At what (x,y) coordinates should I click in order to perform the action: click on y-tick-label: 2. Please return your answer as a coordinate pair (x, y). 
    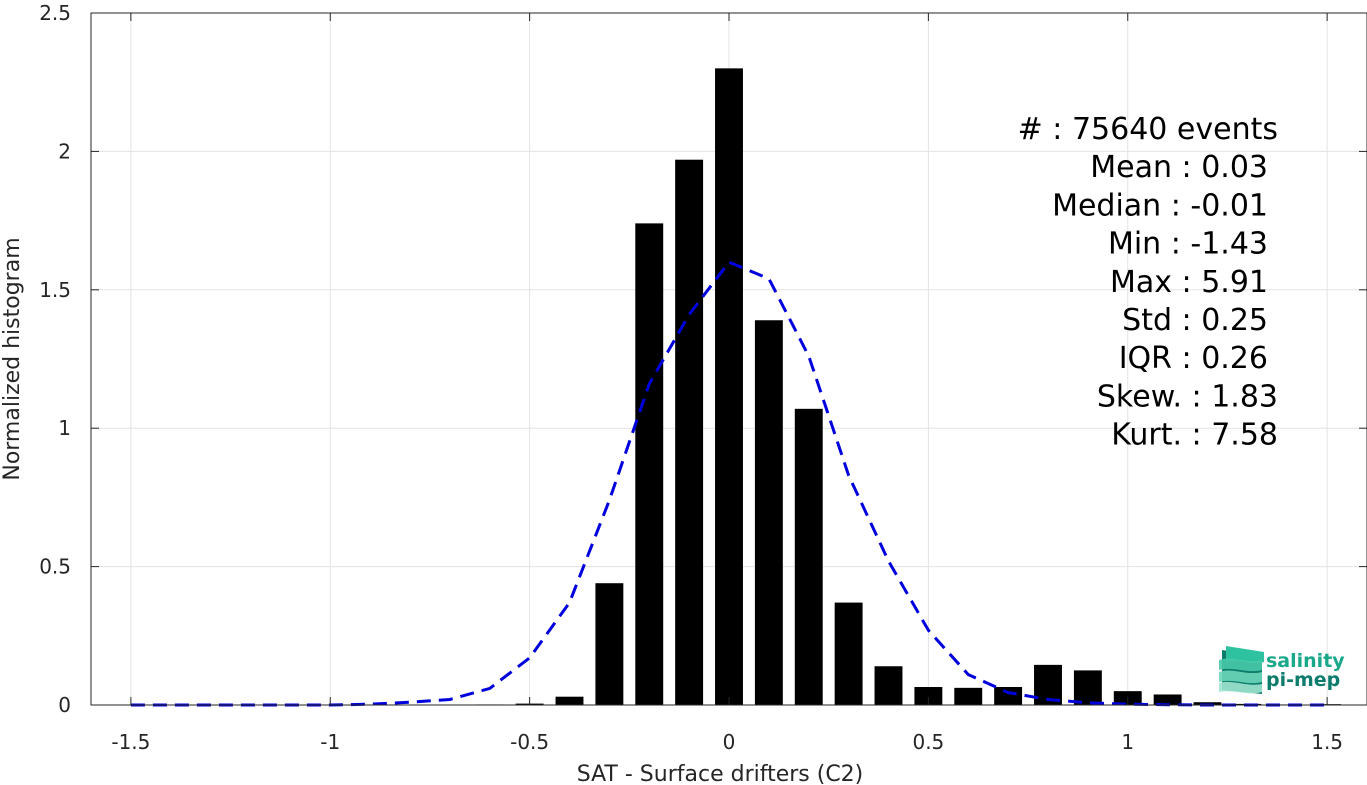
    Looking at the image, I should click on (64, 151).